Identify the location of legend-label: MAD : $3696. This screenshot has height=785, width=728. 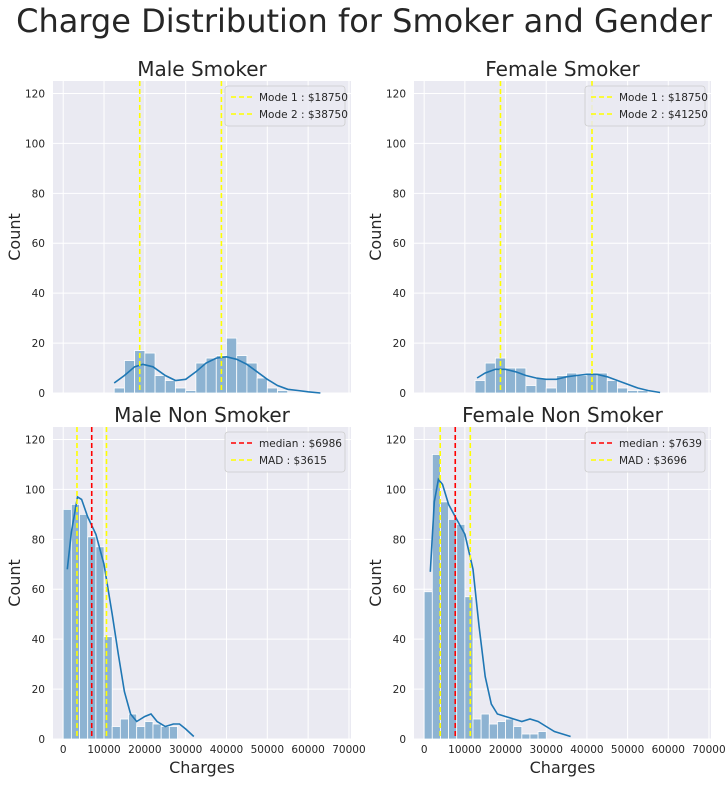
(653, 461).